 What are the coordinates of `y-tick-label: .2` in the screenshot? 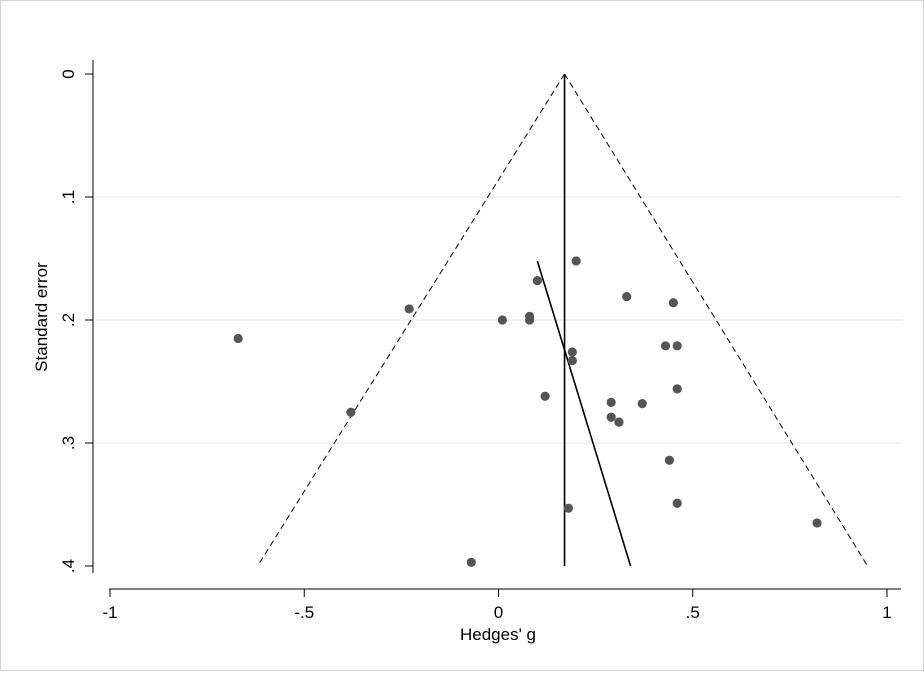 It's located at (68, 320).